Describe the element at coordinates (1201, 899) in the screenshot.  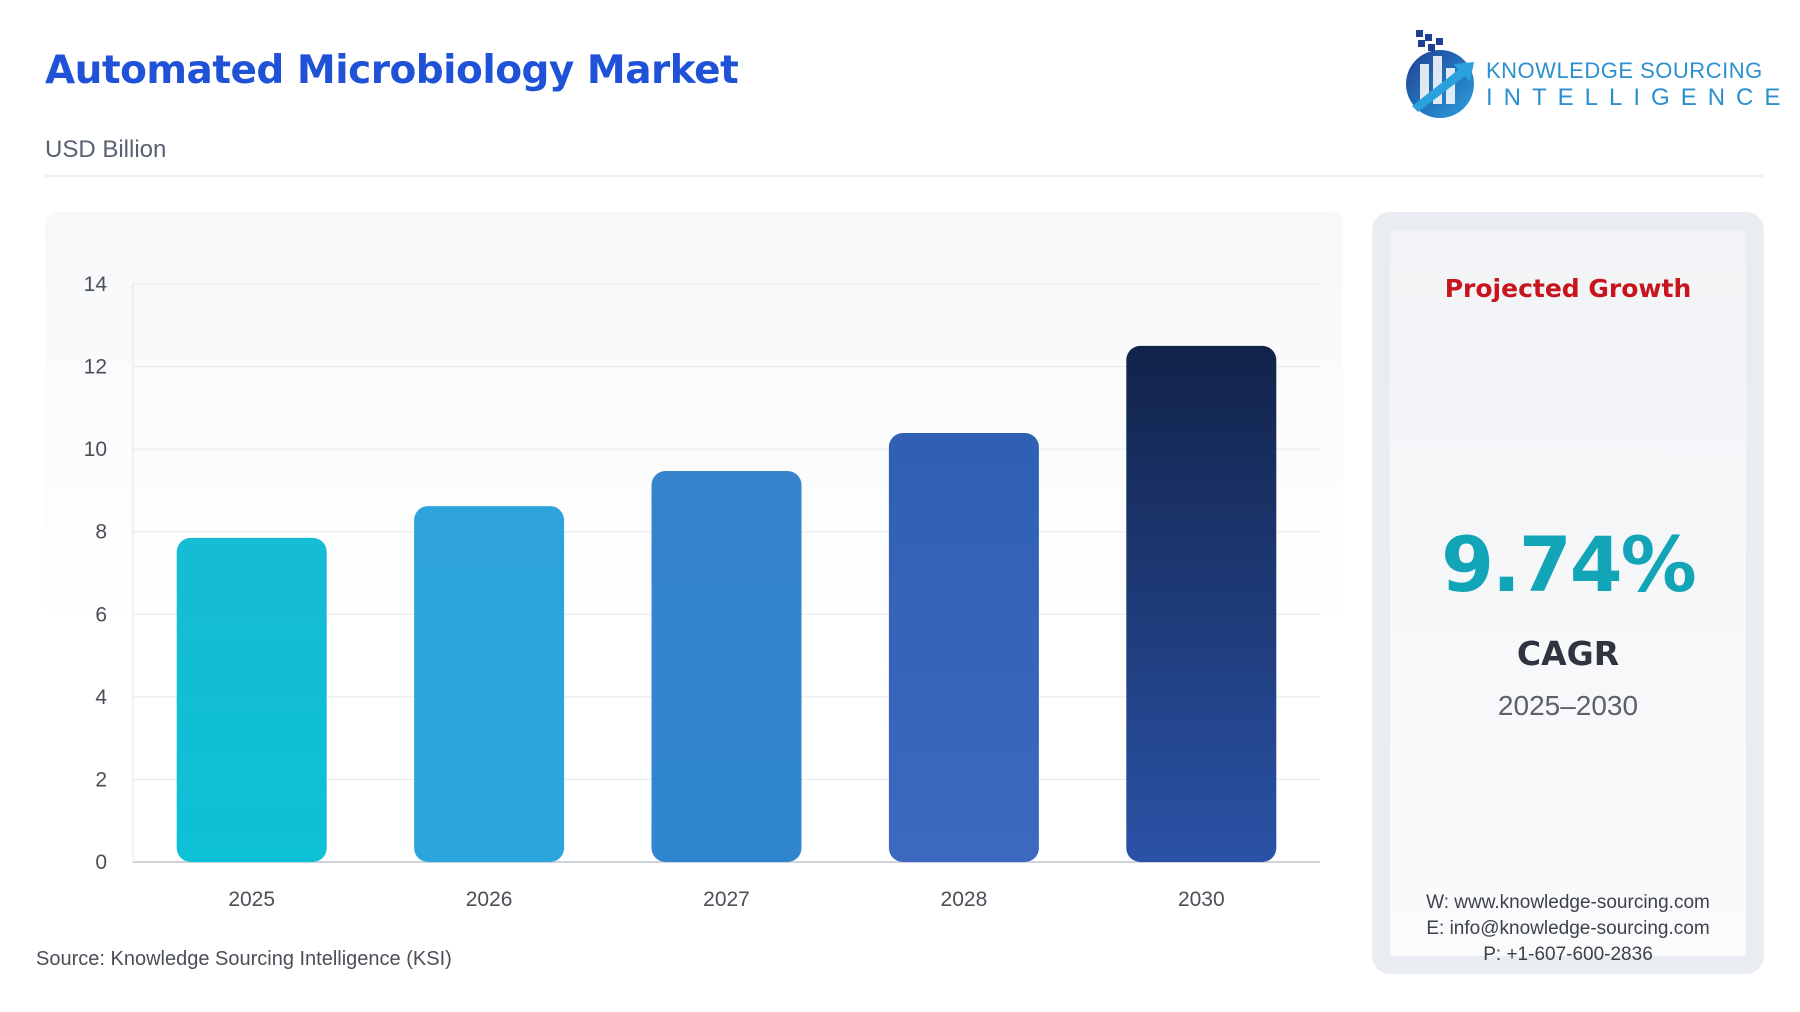
I see `x-tick-label: 2030` at that location.